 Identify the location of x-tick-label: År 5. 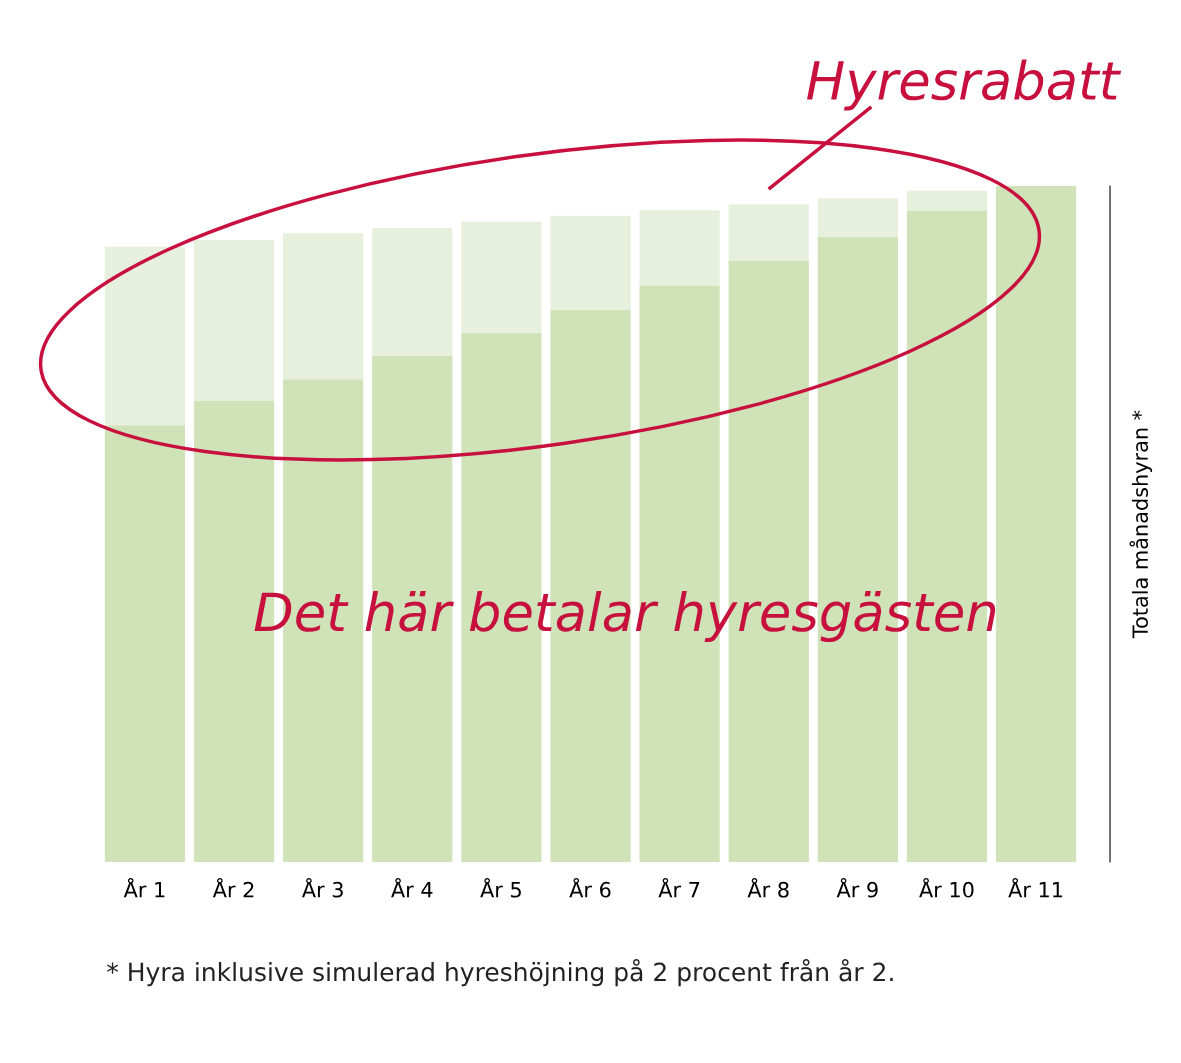
(500, 887).